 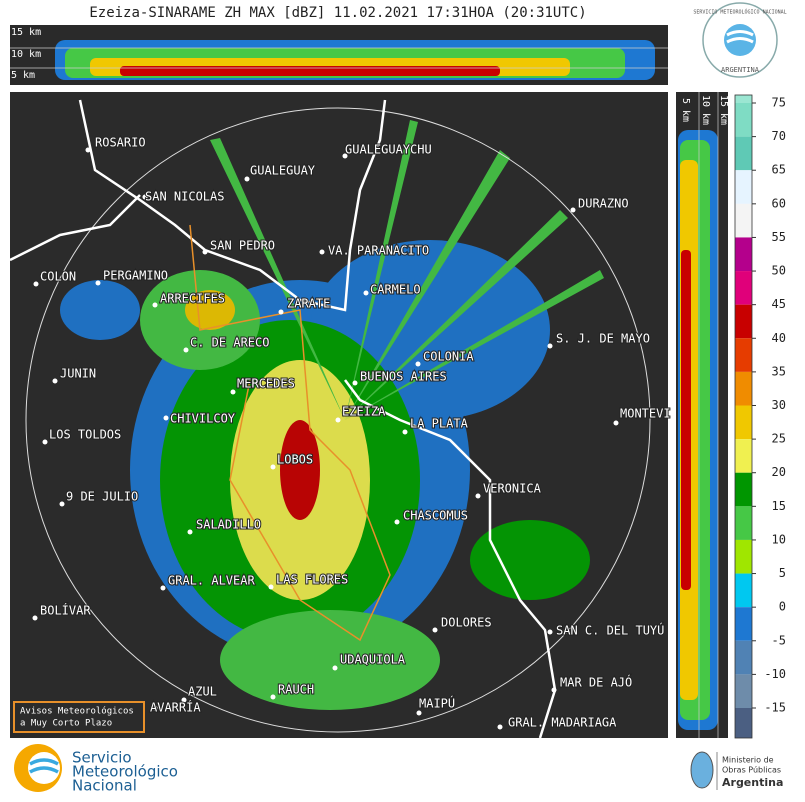 What do you see at coordinates (596, 682) in the screenshot?
I see `city-label: MAR DE AJÓ` at bounding box center [596, 682].